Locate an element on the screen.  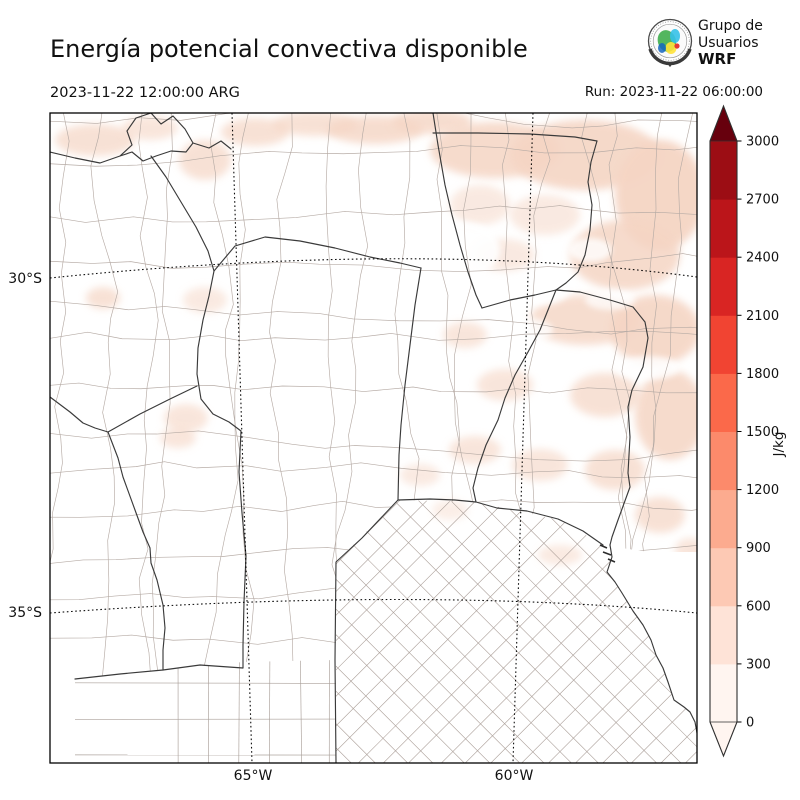
lon-tick-65W: 65°W is located at coordinates (253, 776).